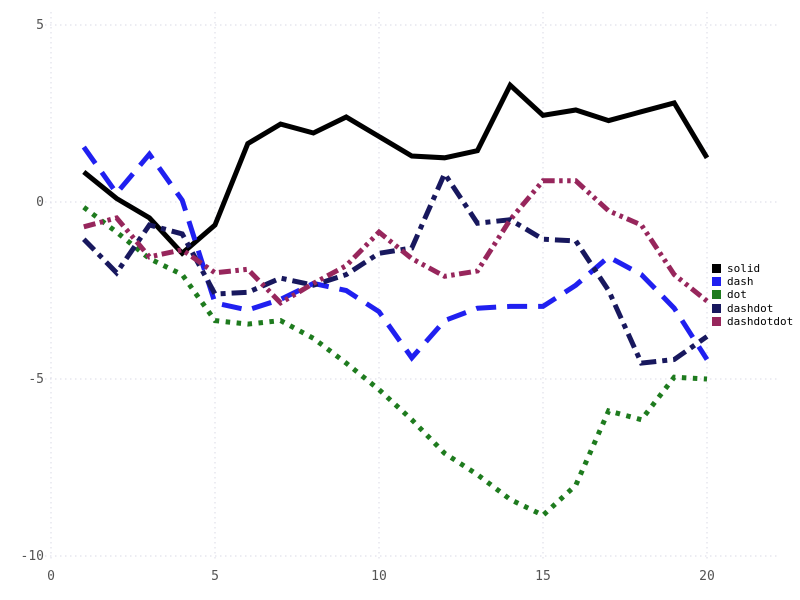 Image resolution: width=800 pixels, height=600 pixels. Describe the element at coordinates (40, 25) in the screenshot. I see `y-axis-tick-label: 5` at that location.